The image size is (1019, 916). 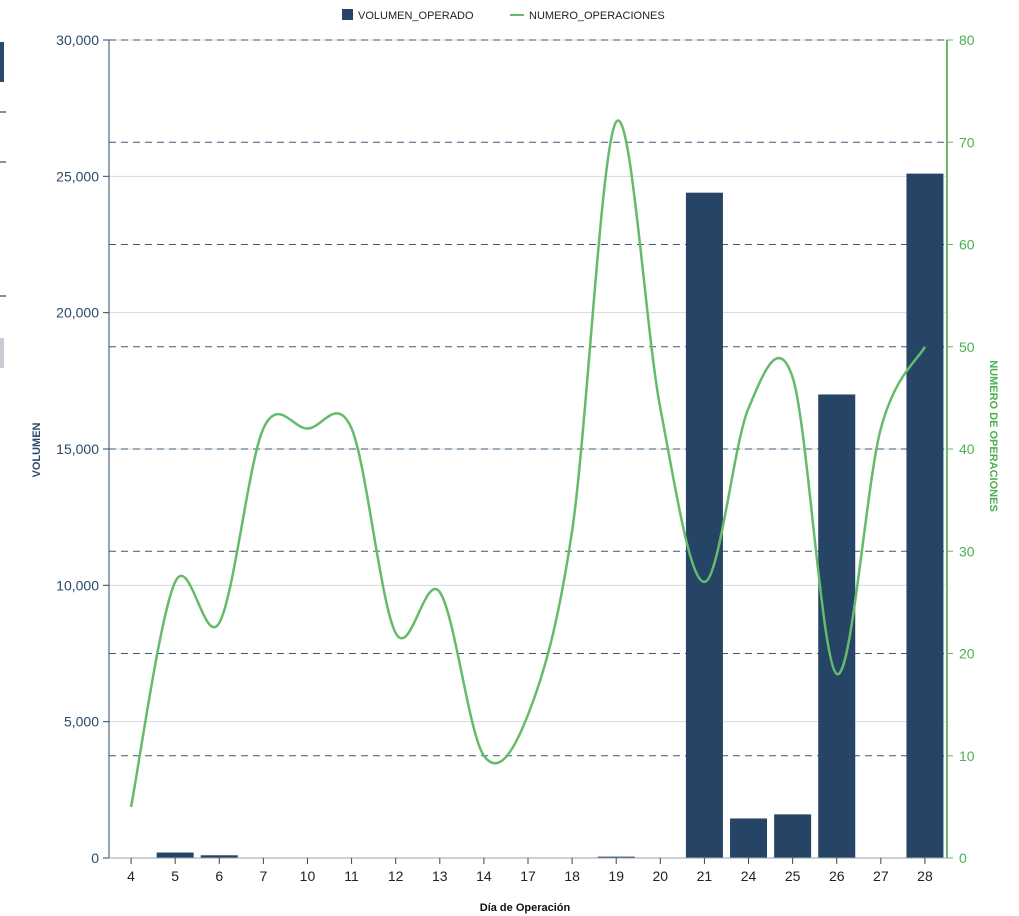 I want to click on cropped-gray-block, so click(x=2, y=353).